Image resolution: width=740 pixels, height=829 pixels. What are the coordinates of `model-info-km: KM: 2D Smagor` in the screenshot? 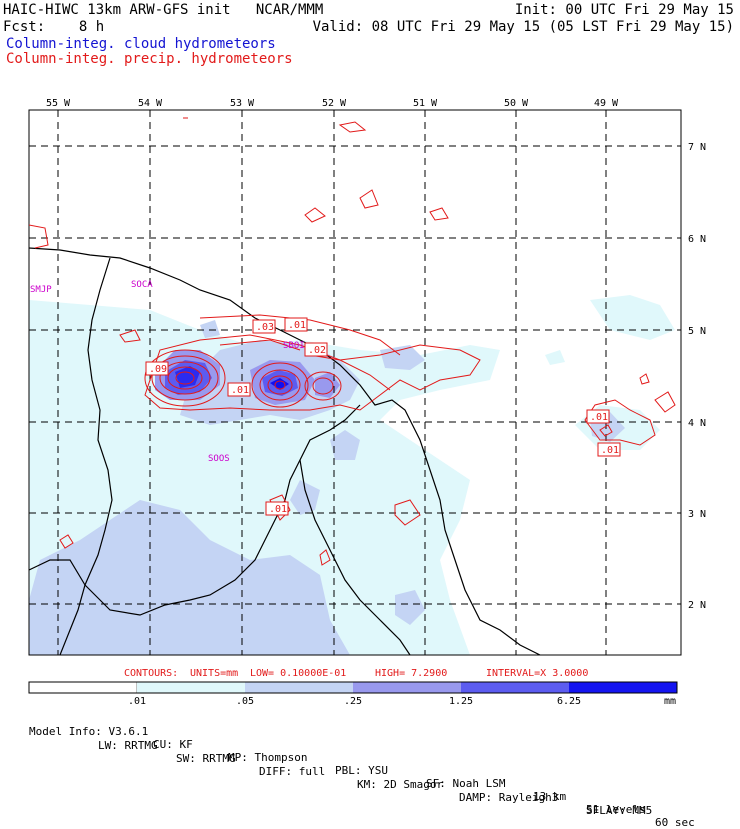 It's located at (400, 784).